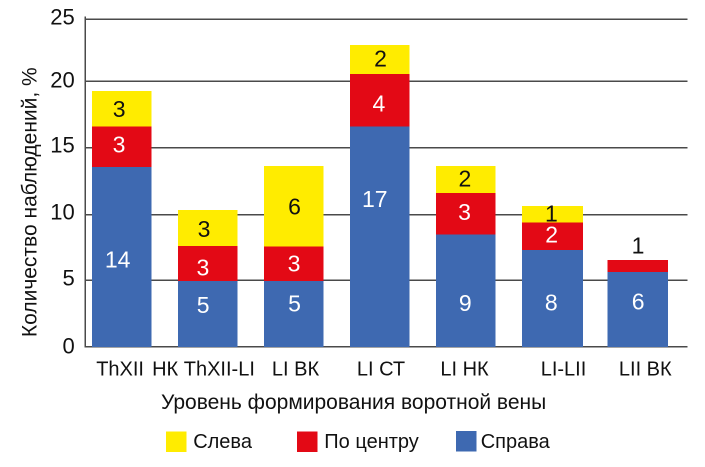 The width and height of the screenshot is (705, 467). I want to click on svg-text: 20, so click(62, 80).